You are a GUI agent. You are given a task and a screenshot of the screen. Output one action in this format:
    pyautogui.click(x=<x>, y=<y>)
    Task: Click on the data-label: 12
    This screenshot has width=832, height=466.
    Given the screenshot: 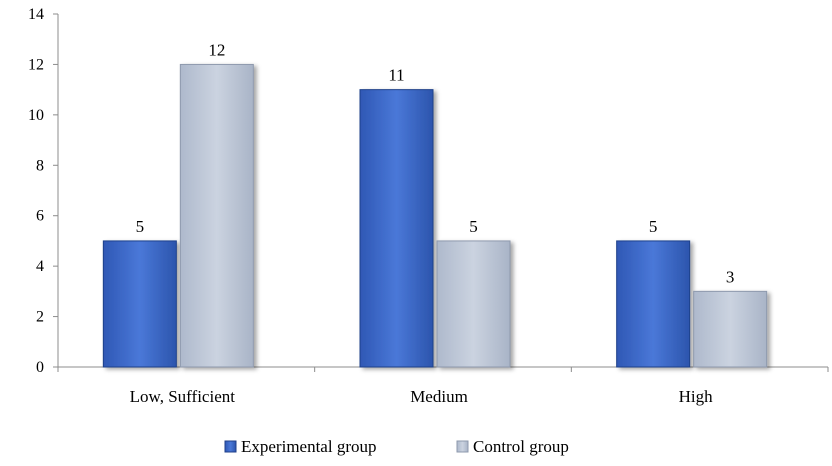 What is the action you would take?
    pyautogui.click(x=216, y=49)
    